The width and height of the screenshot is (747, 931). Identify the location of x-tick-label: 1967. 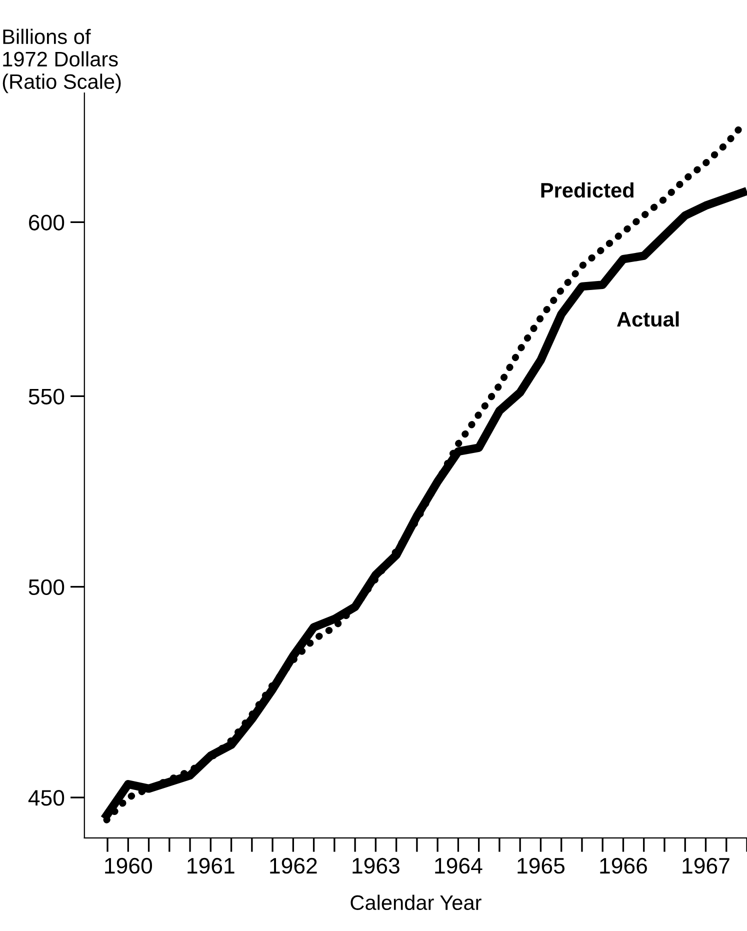
(706, 866).